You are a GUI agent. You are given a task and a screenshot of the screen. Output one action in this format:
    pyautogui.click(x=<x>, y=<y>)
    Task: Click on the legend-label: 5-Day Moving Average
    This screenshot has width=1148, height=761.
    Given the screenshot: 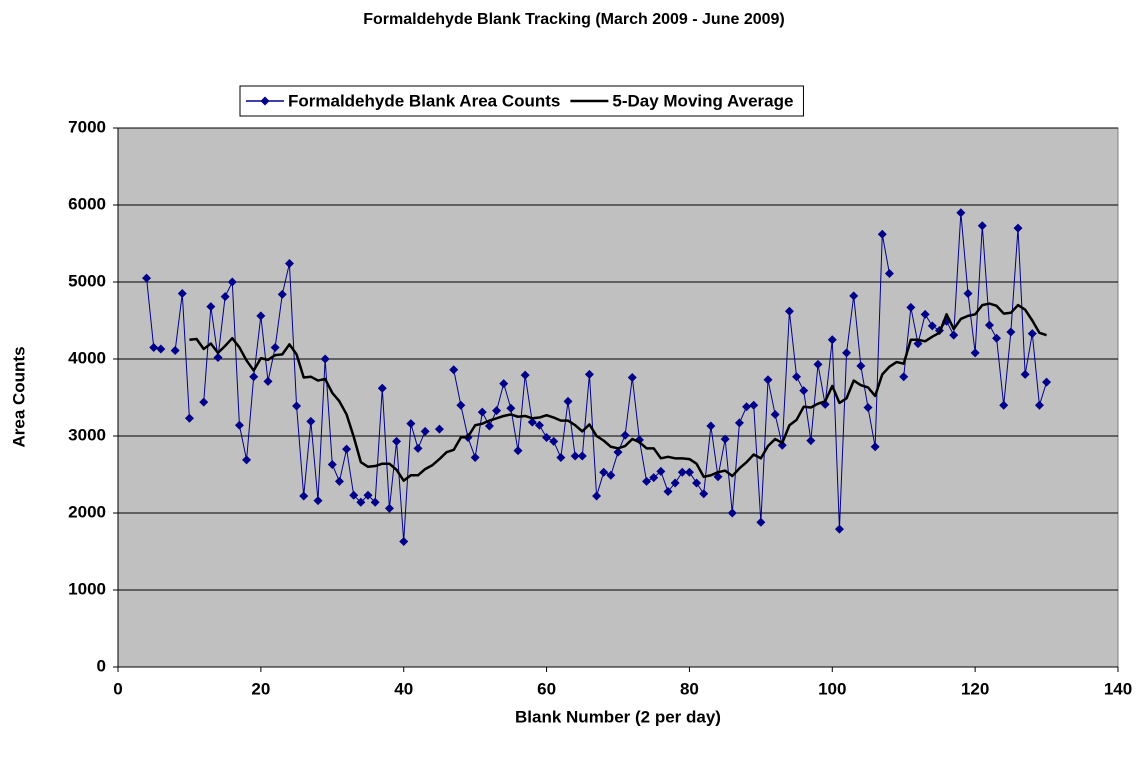 What is the action you would take?
    pyautogui.click(x=702, y=100)
    